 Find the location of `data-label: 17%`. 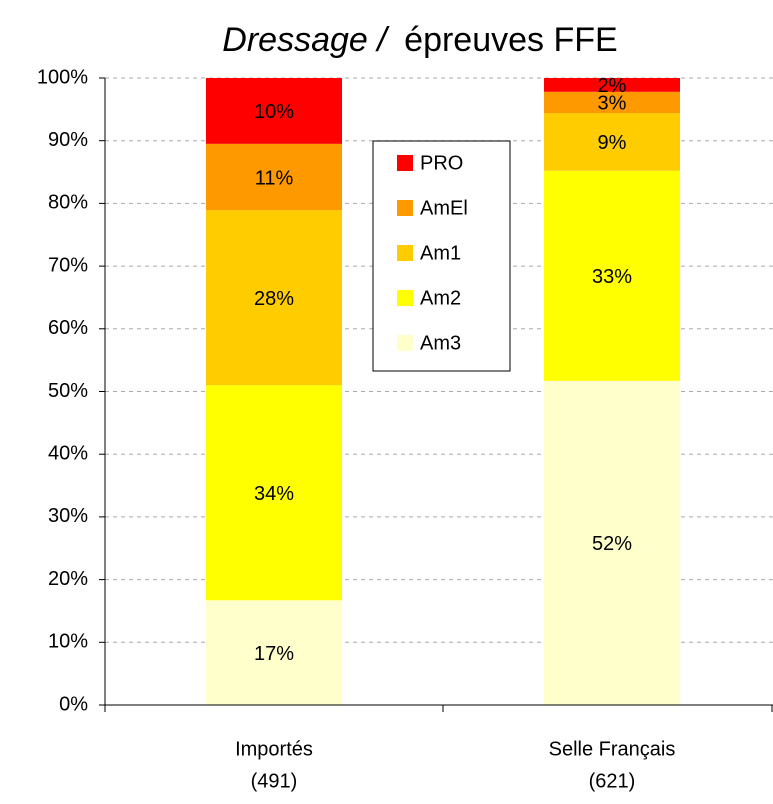

data-label: 17% is located at coordinates (274, 654).